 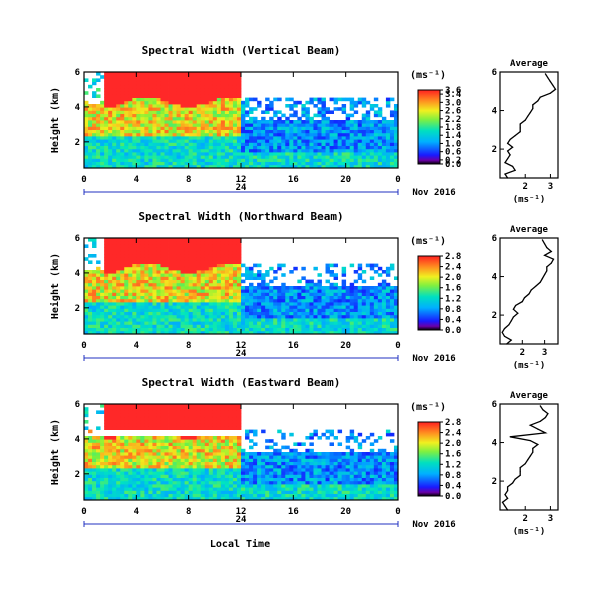 I want to click on x-tick-label: 16, so click(x=293, y=180).